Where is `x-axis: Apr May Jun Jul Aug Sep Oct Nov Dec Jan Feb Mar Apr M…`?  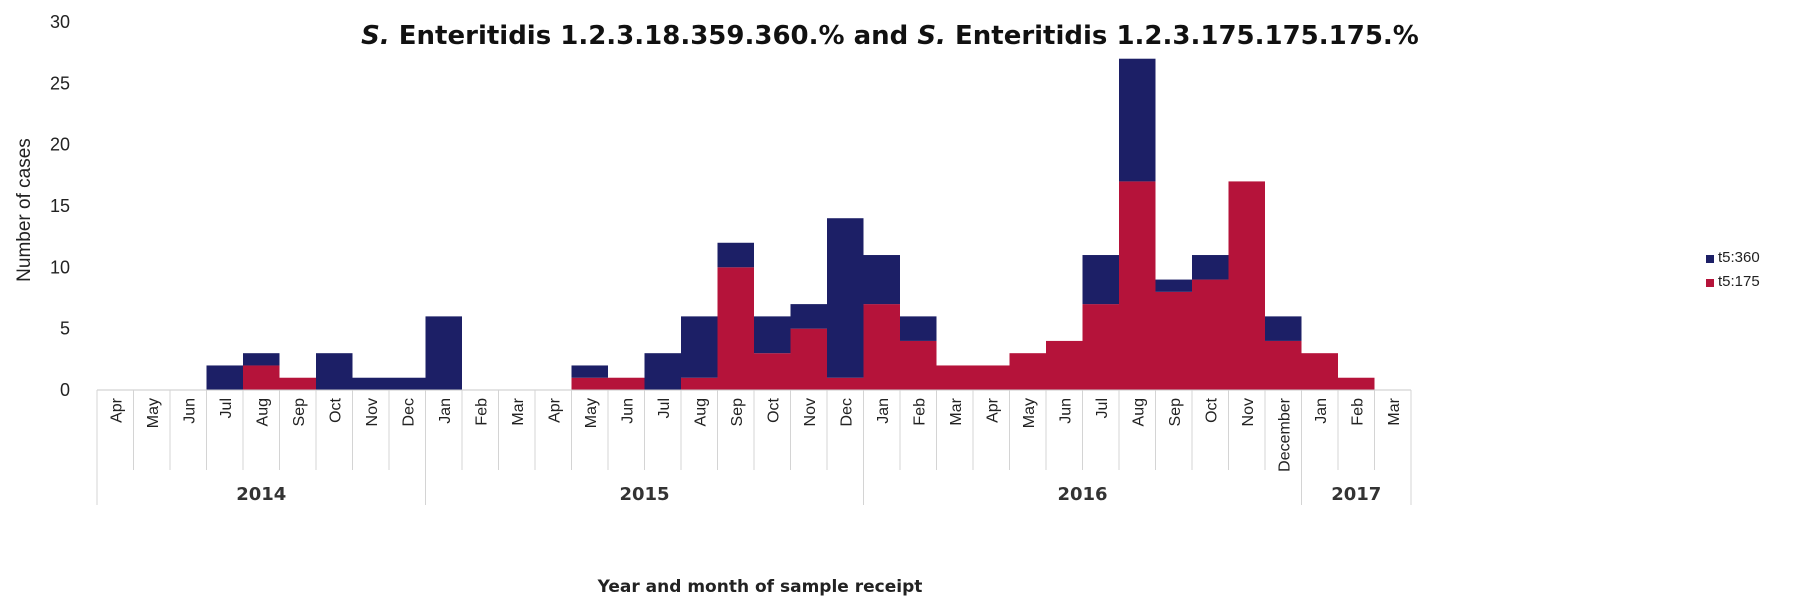
x-axis: Apr May Jun Jul Aug Sep Oct Nov Dec Jan Feb Mar Apr M… is located at coordinates (754, 447).